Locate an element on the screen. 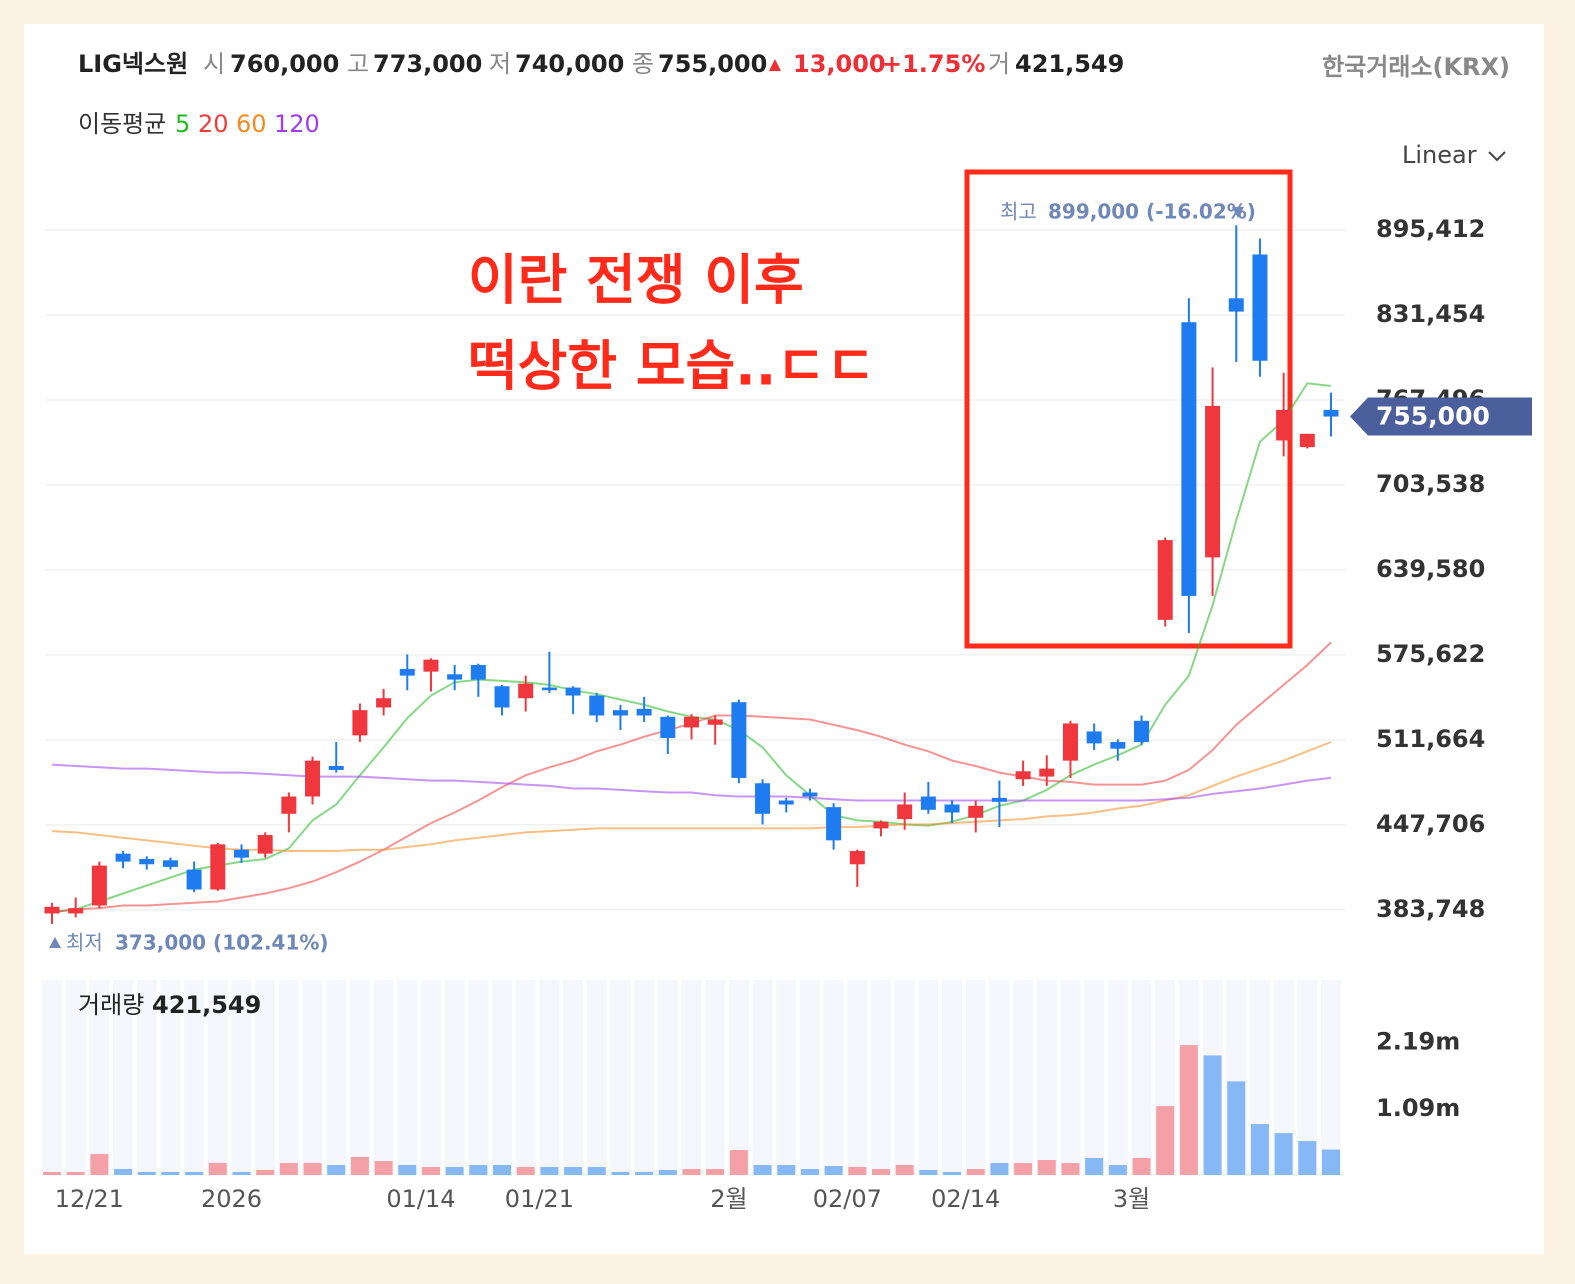 This screenshot has width=1575, height=1284. volume-value: 421,549 is located at coordinates (1069, 64).